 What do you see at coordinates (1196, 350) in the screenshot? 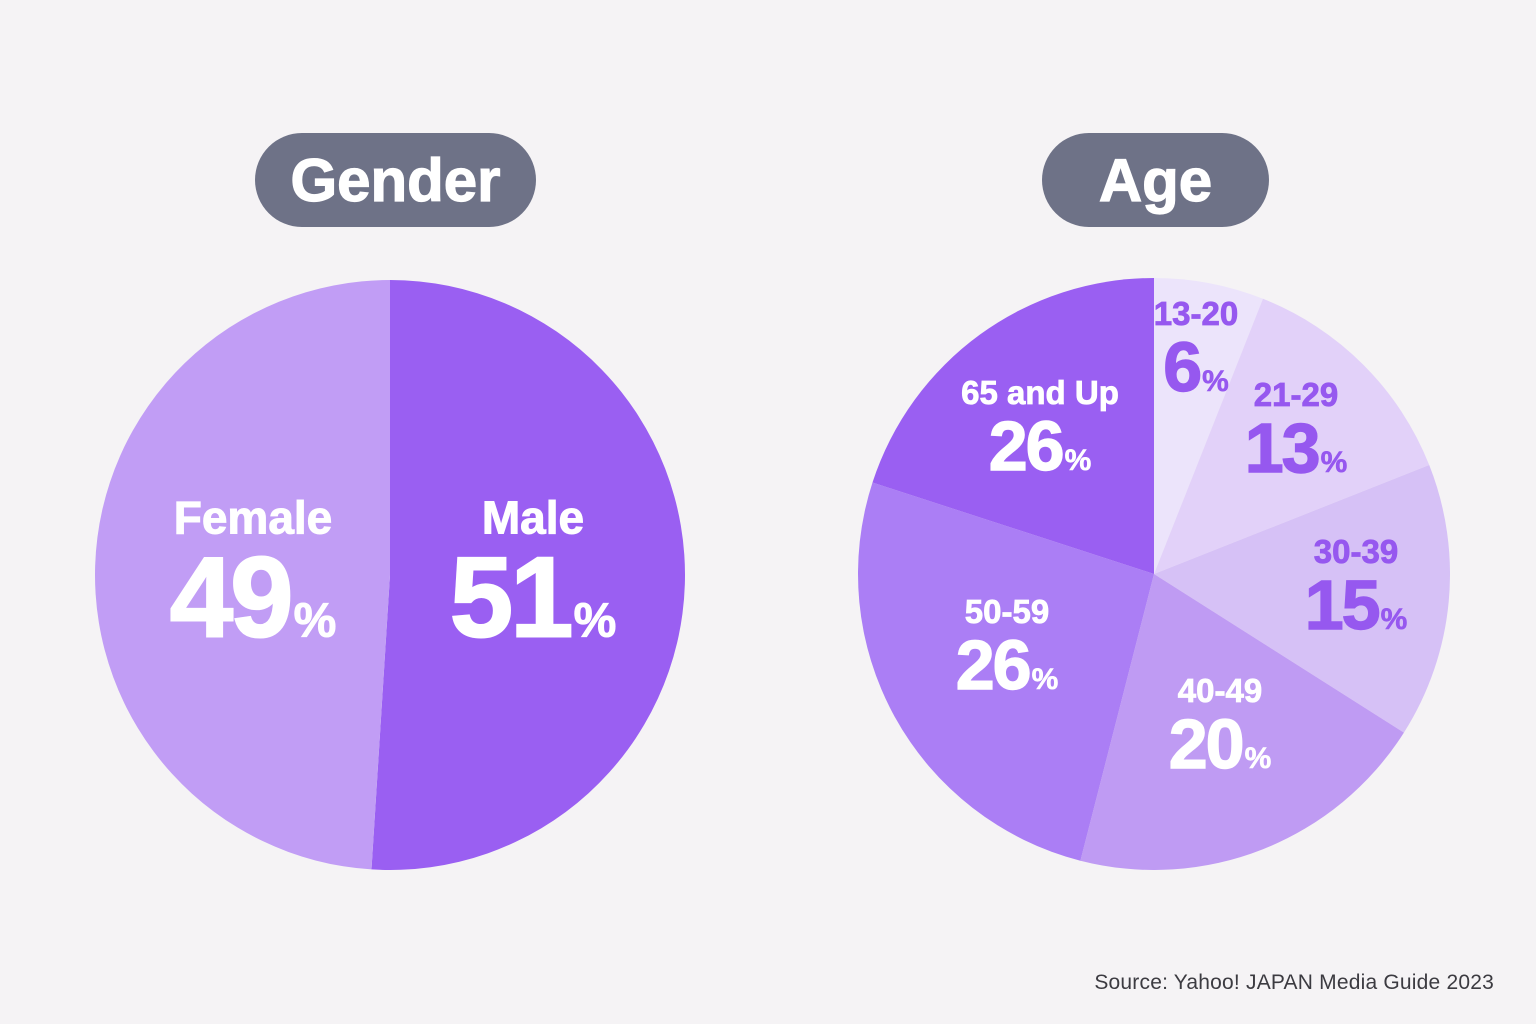
I see `age-segment-label-13-20: 13-20 6%` at bounding box center [1196, 350].